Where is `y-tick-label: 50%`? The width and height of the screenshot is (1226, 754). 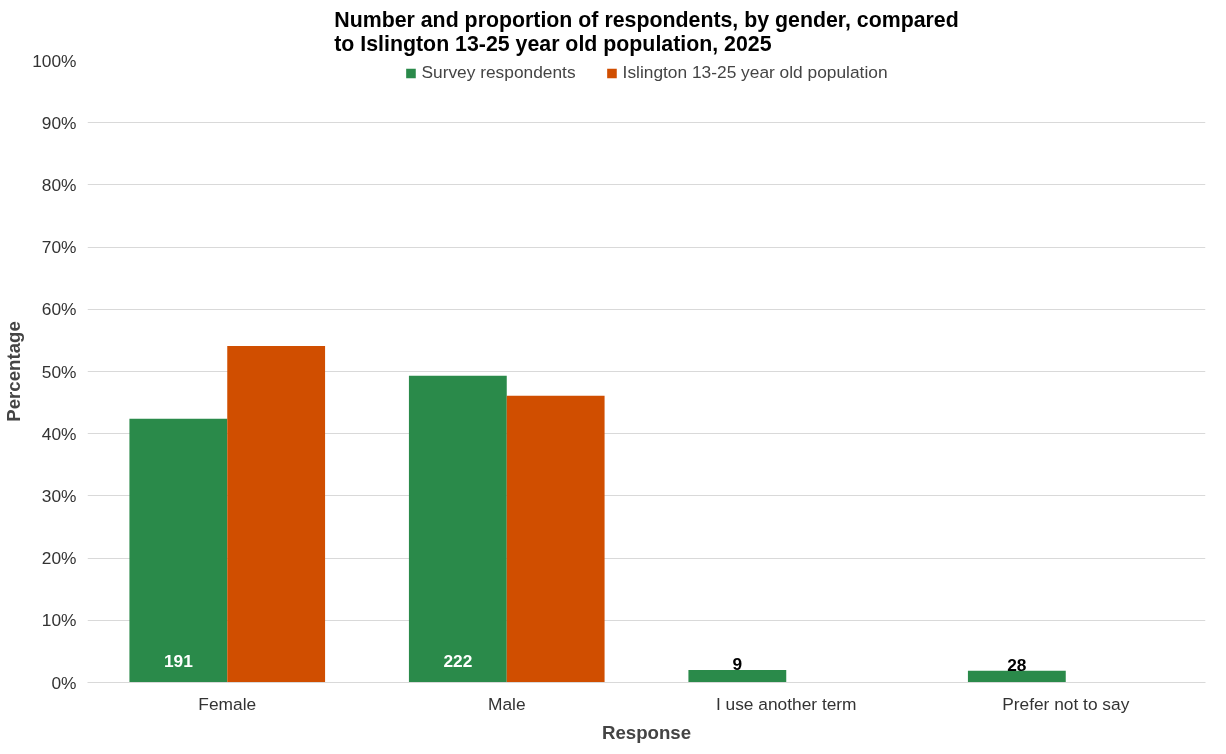
y-tick-label: 50% is located at coordinates (59, 371).